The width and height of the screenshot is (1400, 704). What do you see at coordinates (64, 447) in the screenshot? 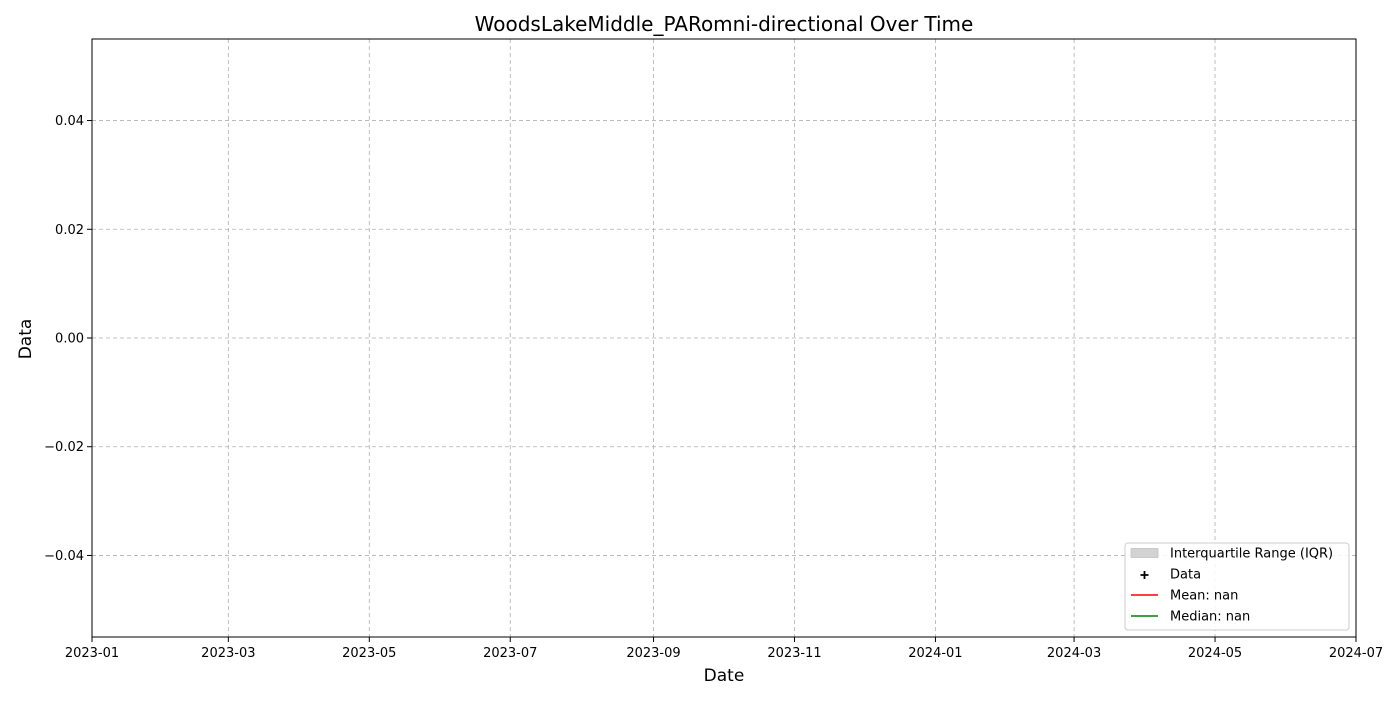
I see `y-tick-label: −0.02` at bounding box center [64, 447].